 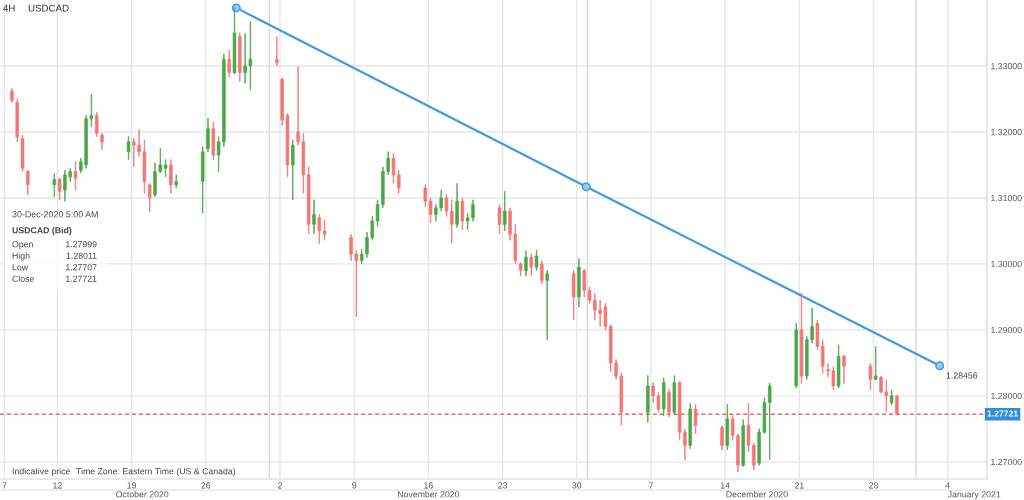 What do you see at coordinates (1006, 198) in the screenshot?
I see `y-tick-label: 1.31000` at bounding box center [1006, 198].